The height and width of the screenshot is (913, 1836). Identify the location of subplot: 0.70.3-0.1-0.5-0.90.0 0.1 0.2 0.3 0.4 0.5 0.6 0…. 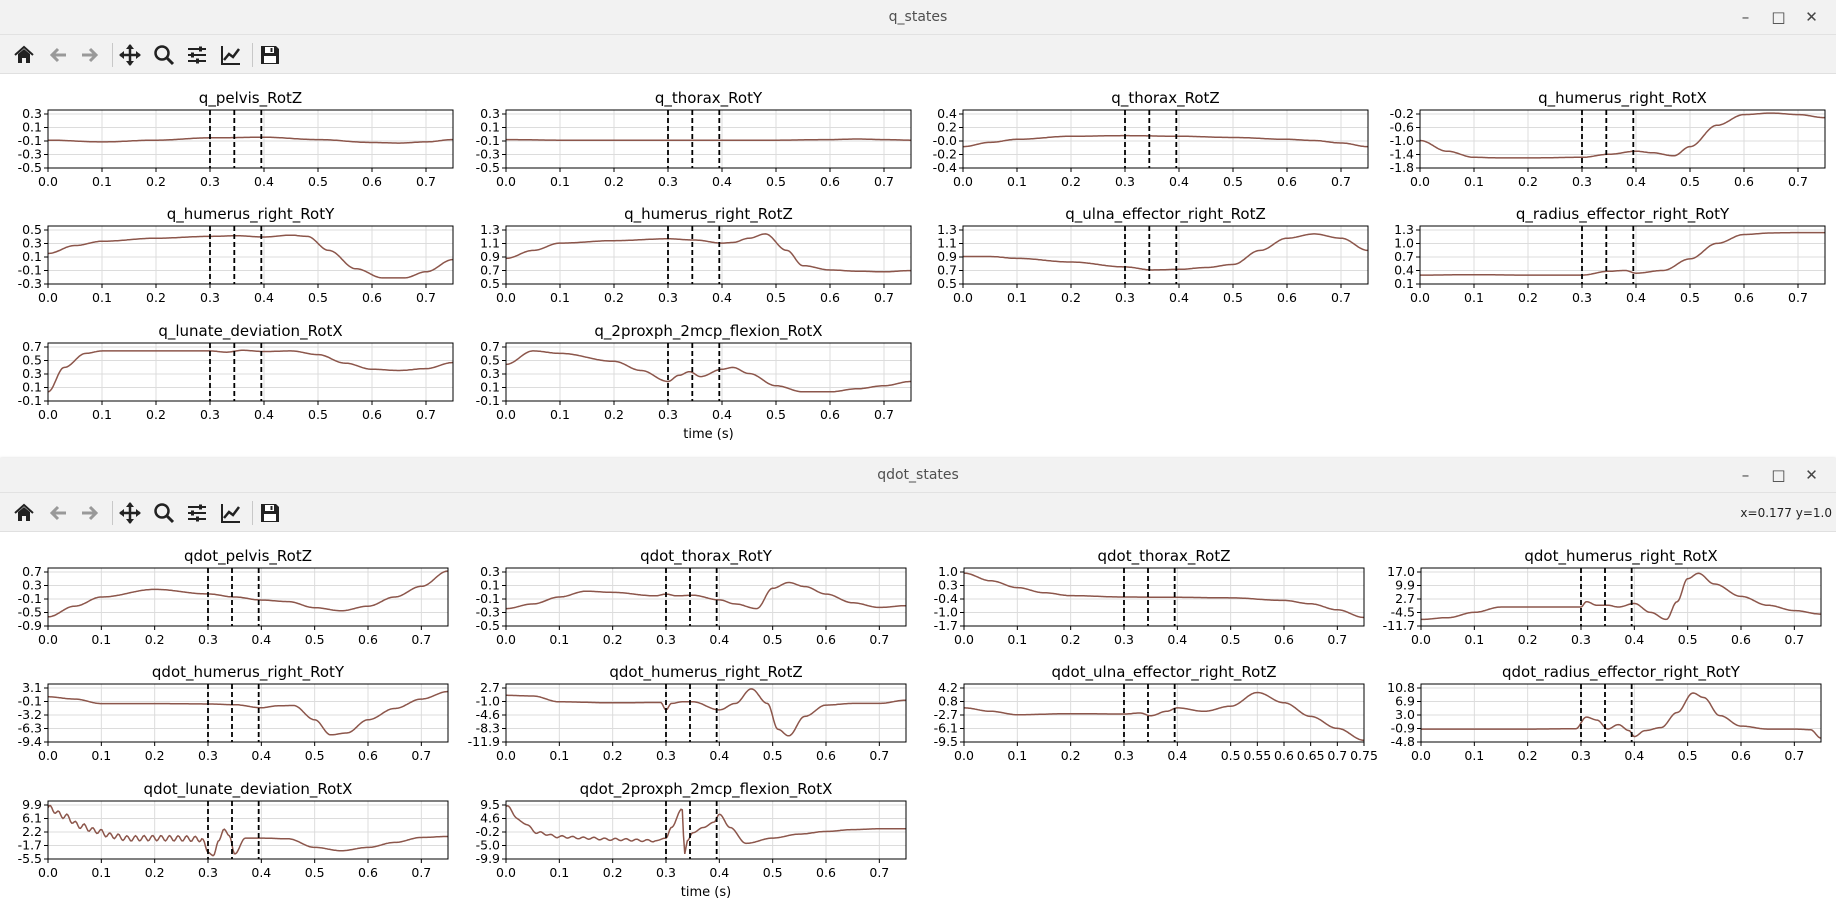
(233, 597).